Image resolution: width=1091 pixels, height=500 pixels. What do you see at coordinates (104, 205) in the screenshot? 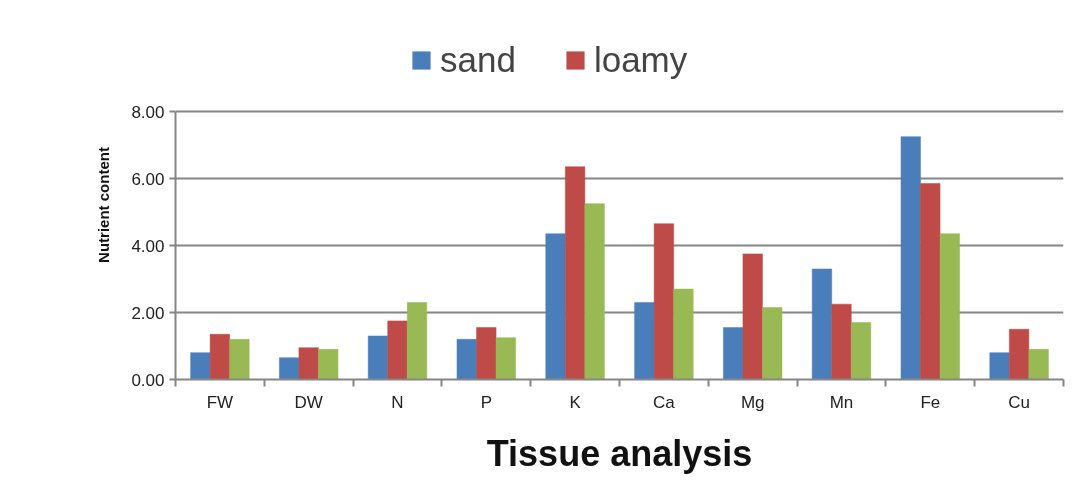
I see `y-axis-title: Nutrient content` at bounding box center [104, 205].